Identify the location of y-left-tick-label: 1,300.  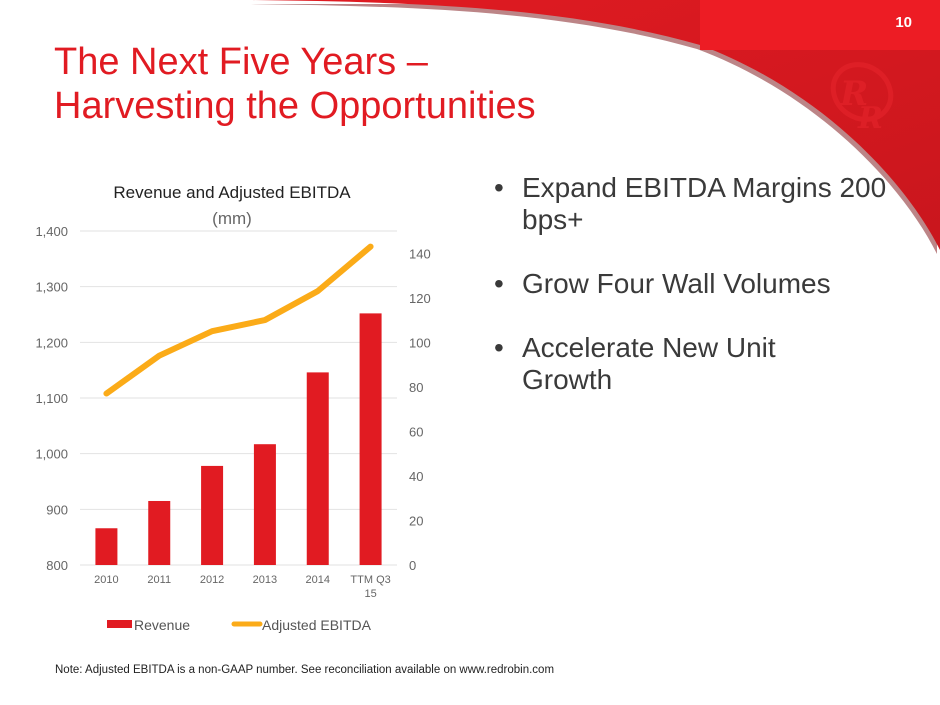
(51, 287).